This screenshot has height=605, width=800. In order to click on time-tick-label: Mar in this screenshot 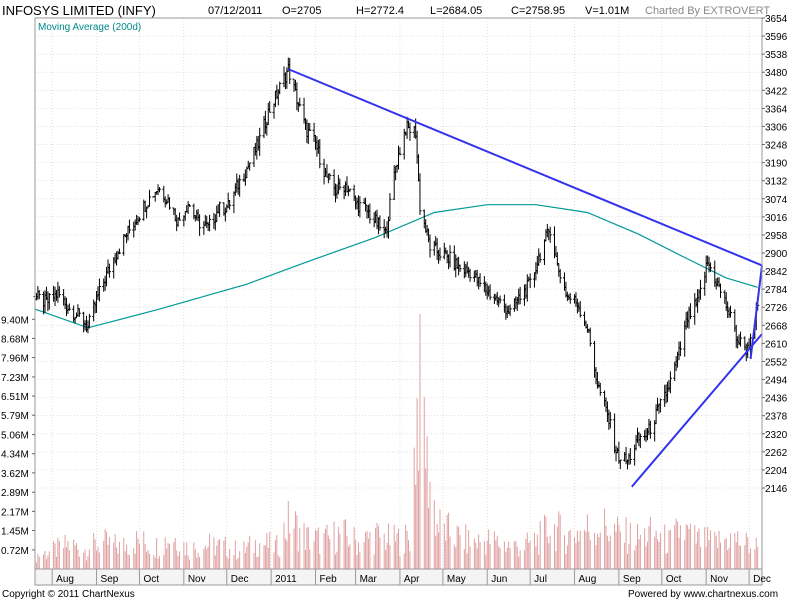, I will do `click(369, 579)`.